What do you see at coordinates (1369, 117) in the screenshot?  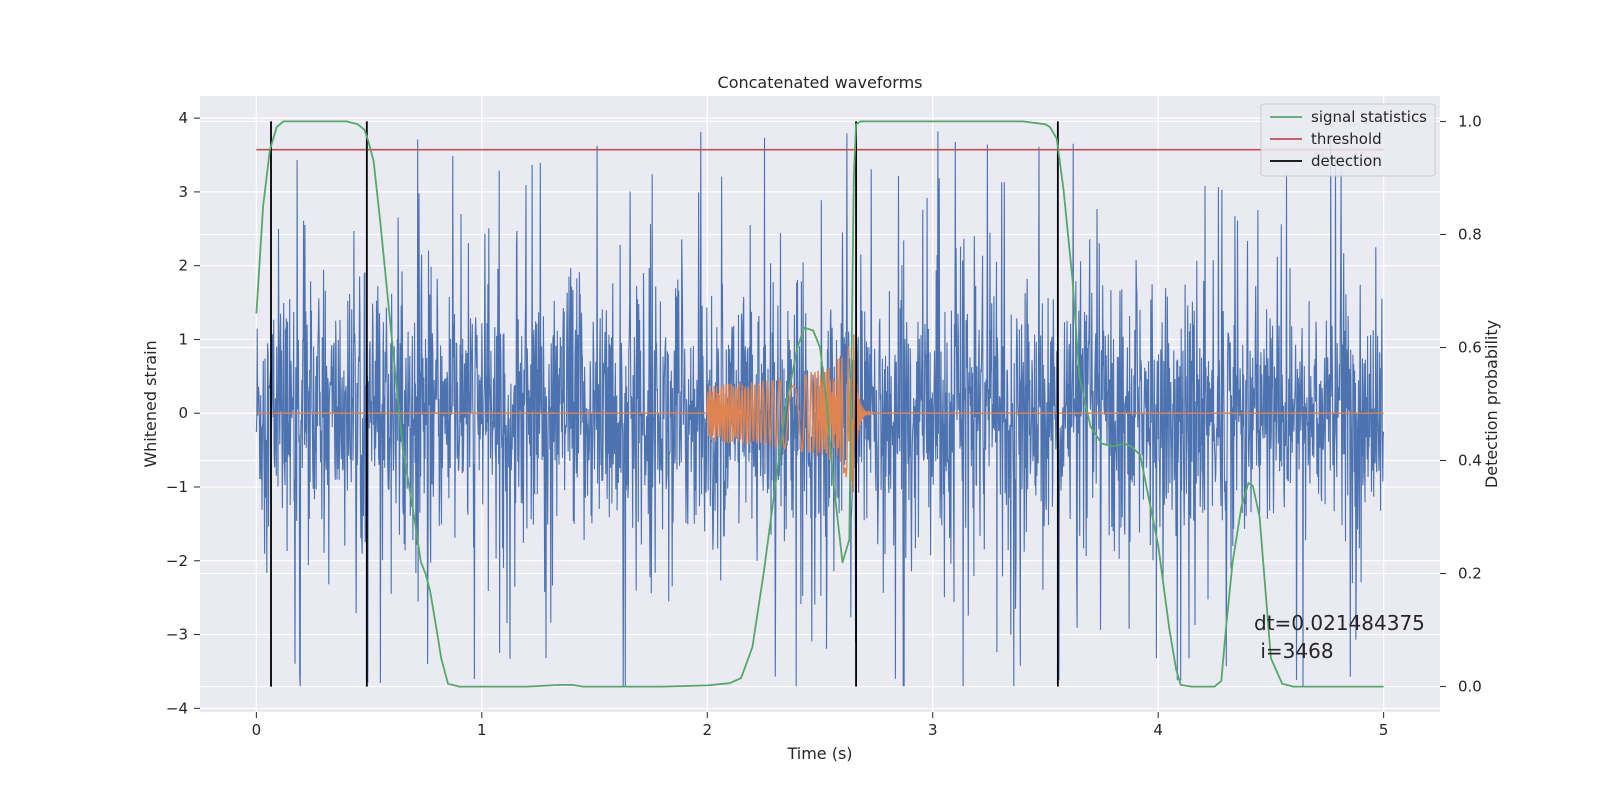 I see `legend-label-signal-statistics: signal statistics` at bounding box center [1369, 117].